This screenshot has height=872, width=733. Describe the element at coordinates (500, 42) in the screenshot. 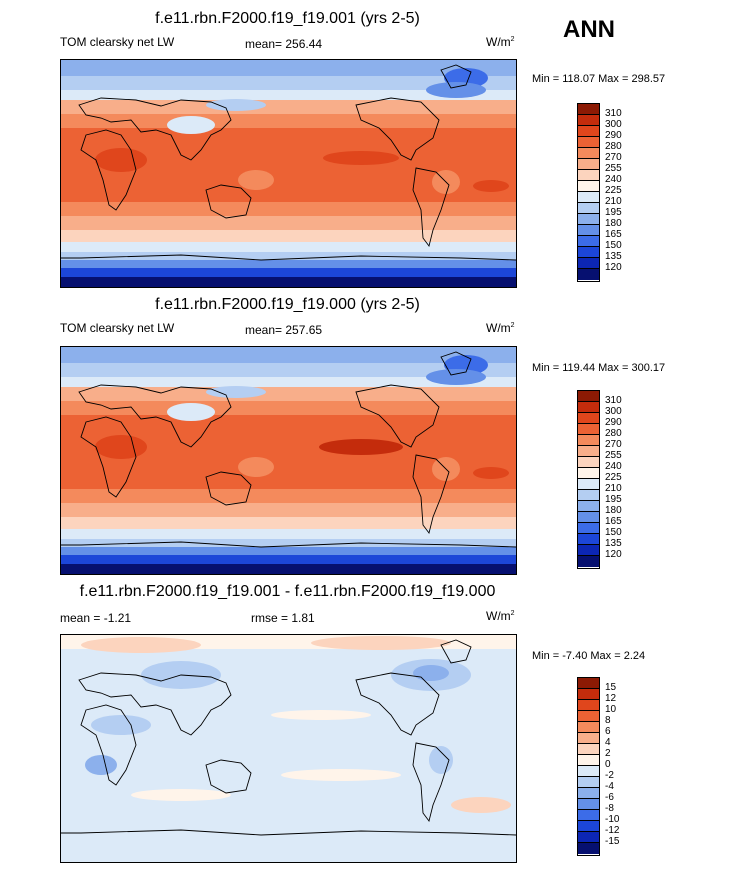

I see `panel1-units: W/m2` at that location.